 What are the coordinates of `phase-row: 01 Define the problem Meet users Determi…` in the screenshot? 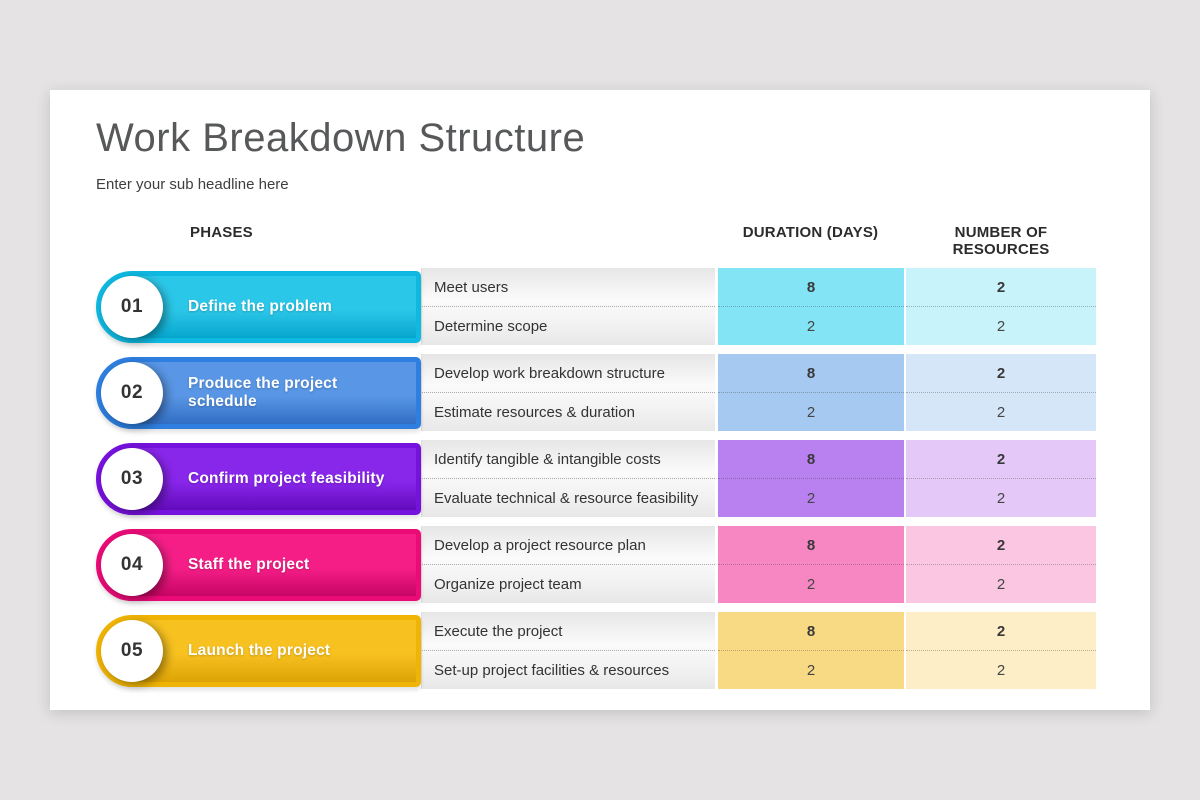 It's located at (623, 306).